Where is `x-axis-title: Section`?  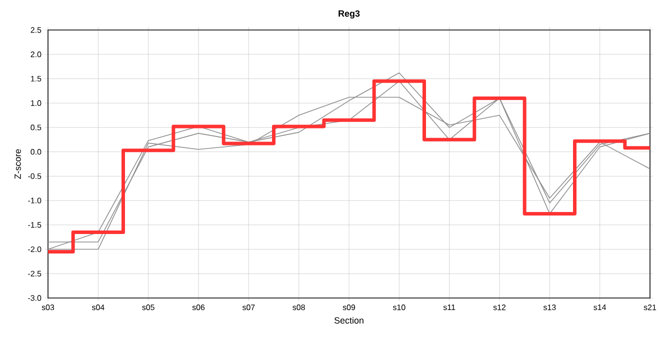
x-axis-title: Section is located at coordinates (349, 320).